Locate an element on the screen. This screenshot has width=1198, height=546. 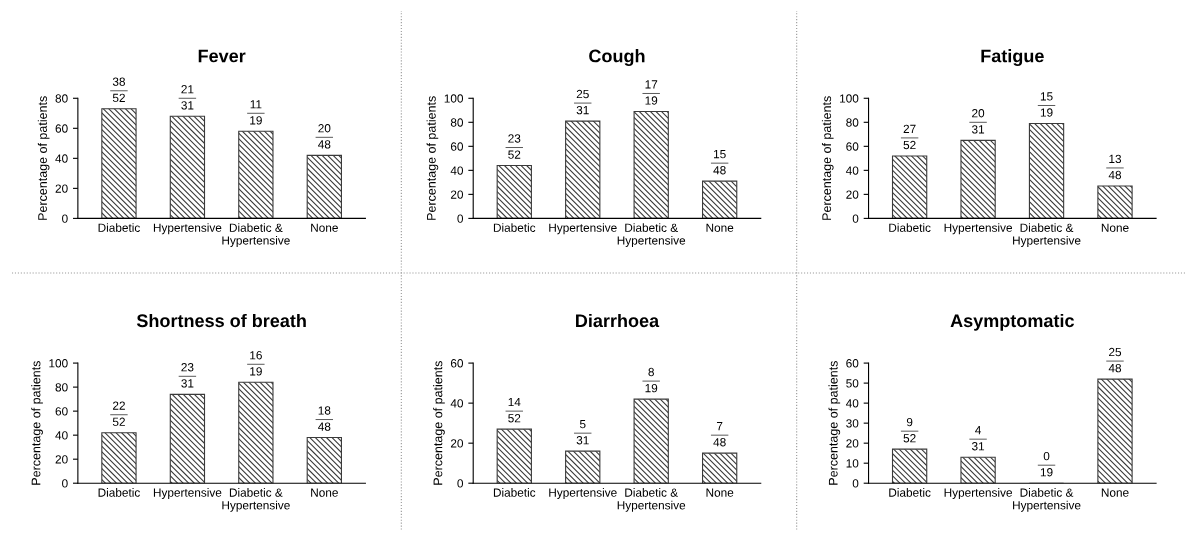
annotation: 15 48 is located at coordinates (719, 162).